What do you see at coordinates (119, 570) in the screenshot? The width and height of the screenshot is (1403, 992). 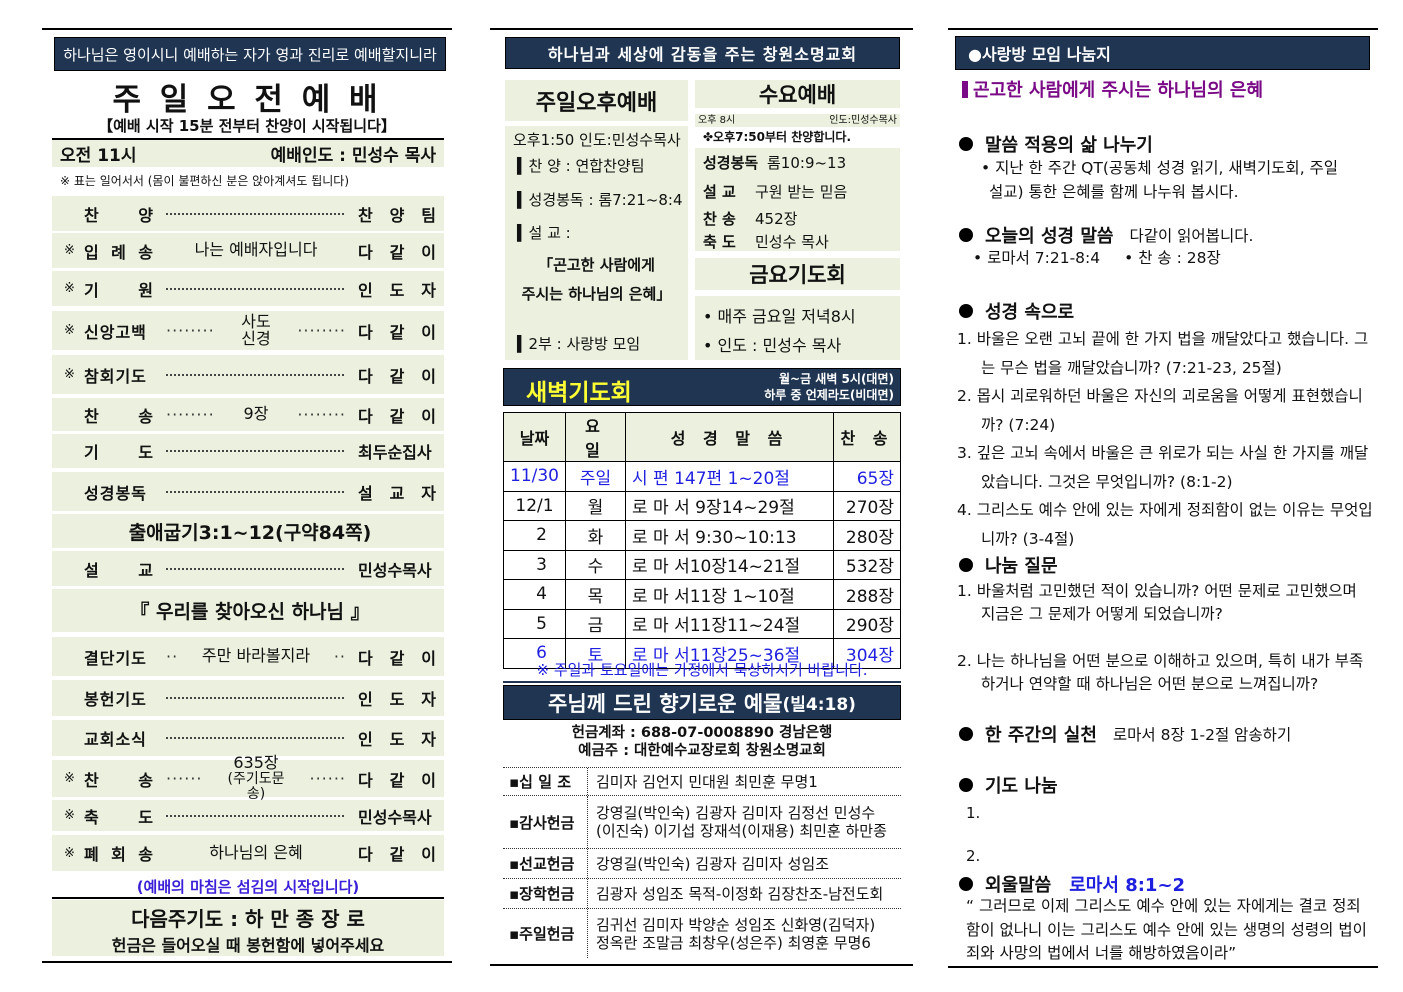 I see `order-item-label: 설 교` at bounding box center [119, 570].